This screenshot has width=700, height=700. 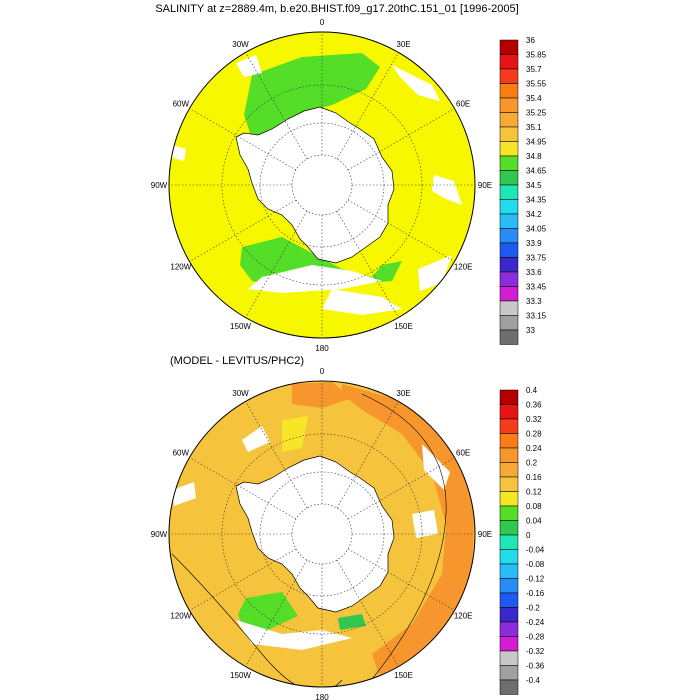 I want to click on longitude-label: 120E, so click(x=463, y=267).